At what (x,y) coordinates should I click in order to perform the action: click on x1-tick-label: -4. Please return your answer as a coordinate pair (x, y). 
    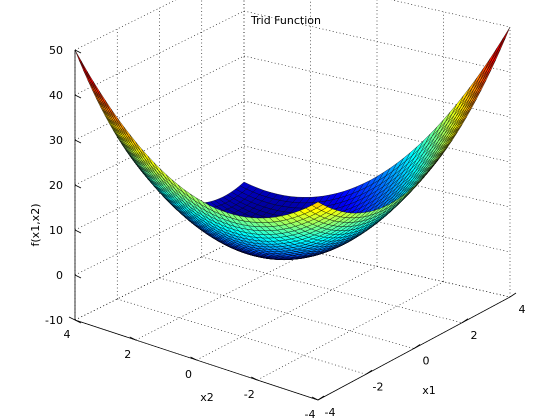
    Looking at the image, I should click on (330, 412).